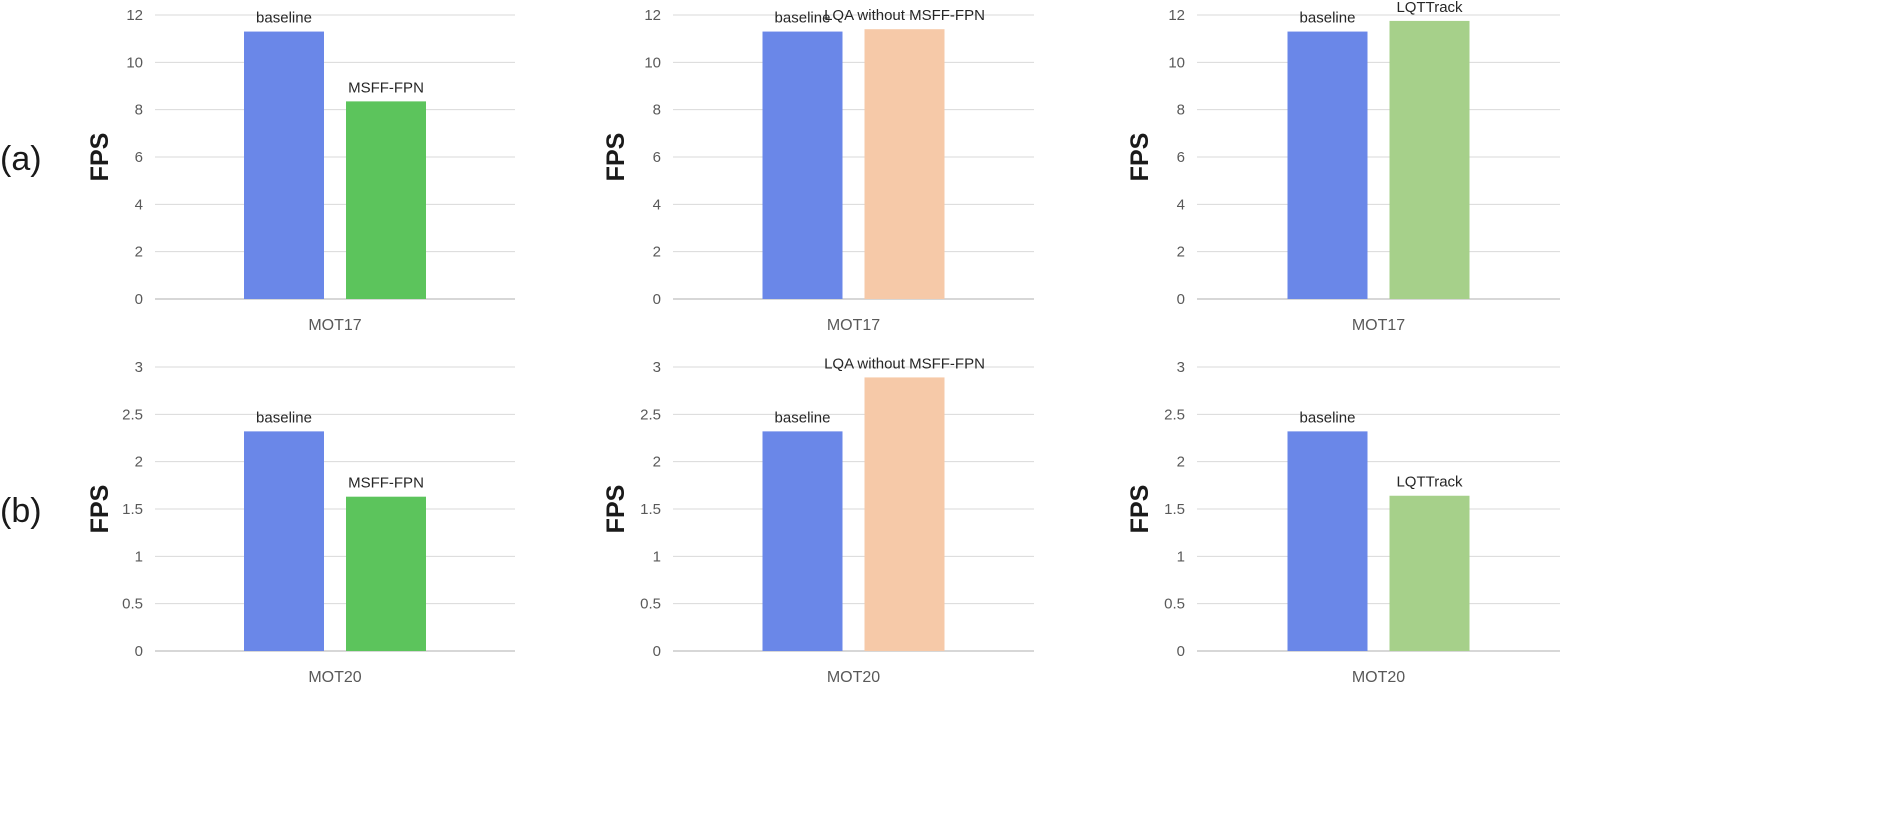 This screenshot has width=1900, height=835. I want to click on chart-panel-1: 0 2 4 6 8 10 12 FPS MOT17 baseline MSFF-FPN, so click(300, 170).